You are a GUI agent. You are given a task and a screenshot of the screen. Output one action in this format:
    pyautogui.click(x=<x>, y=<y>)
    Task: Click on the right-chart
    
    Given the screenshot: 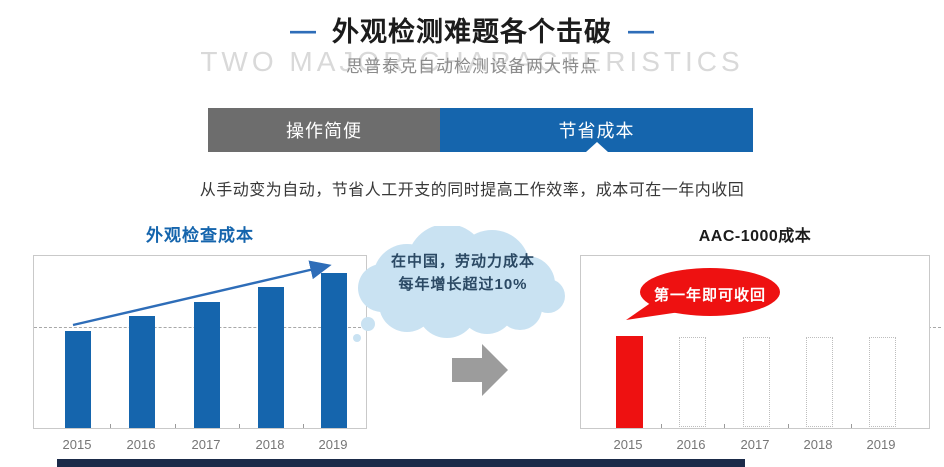 What is the action you would take?
    pyautogui.click(x=755, y=342)
    